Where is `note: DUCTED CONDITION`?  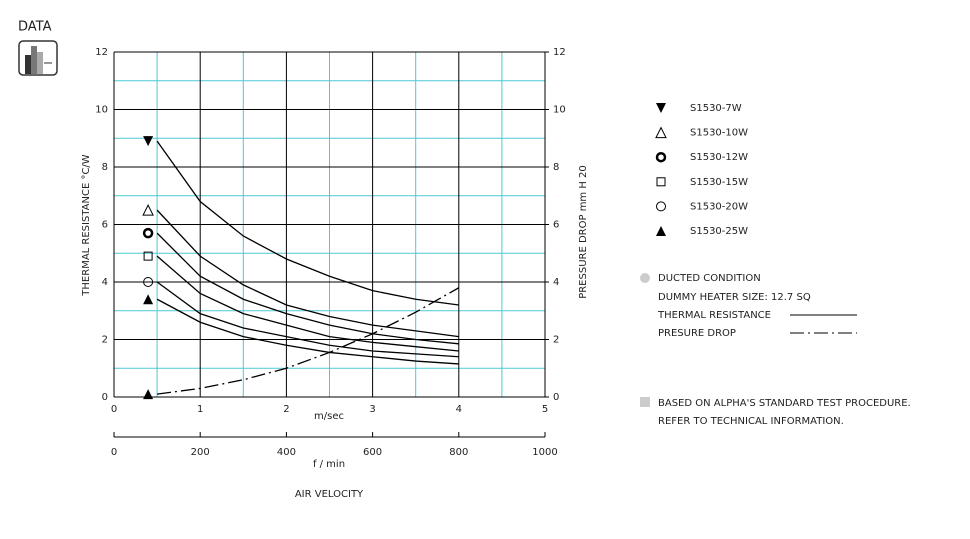 note: DUCTED CONDITION is located at coordinates (709, 278).